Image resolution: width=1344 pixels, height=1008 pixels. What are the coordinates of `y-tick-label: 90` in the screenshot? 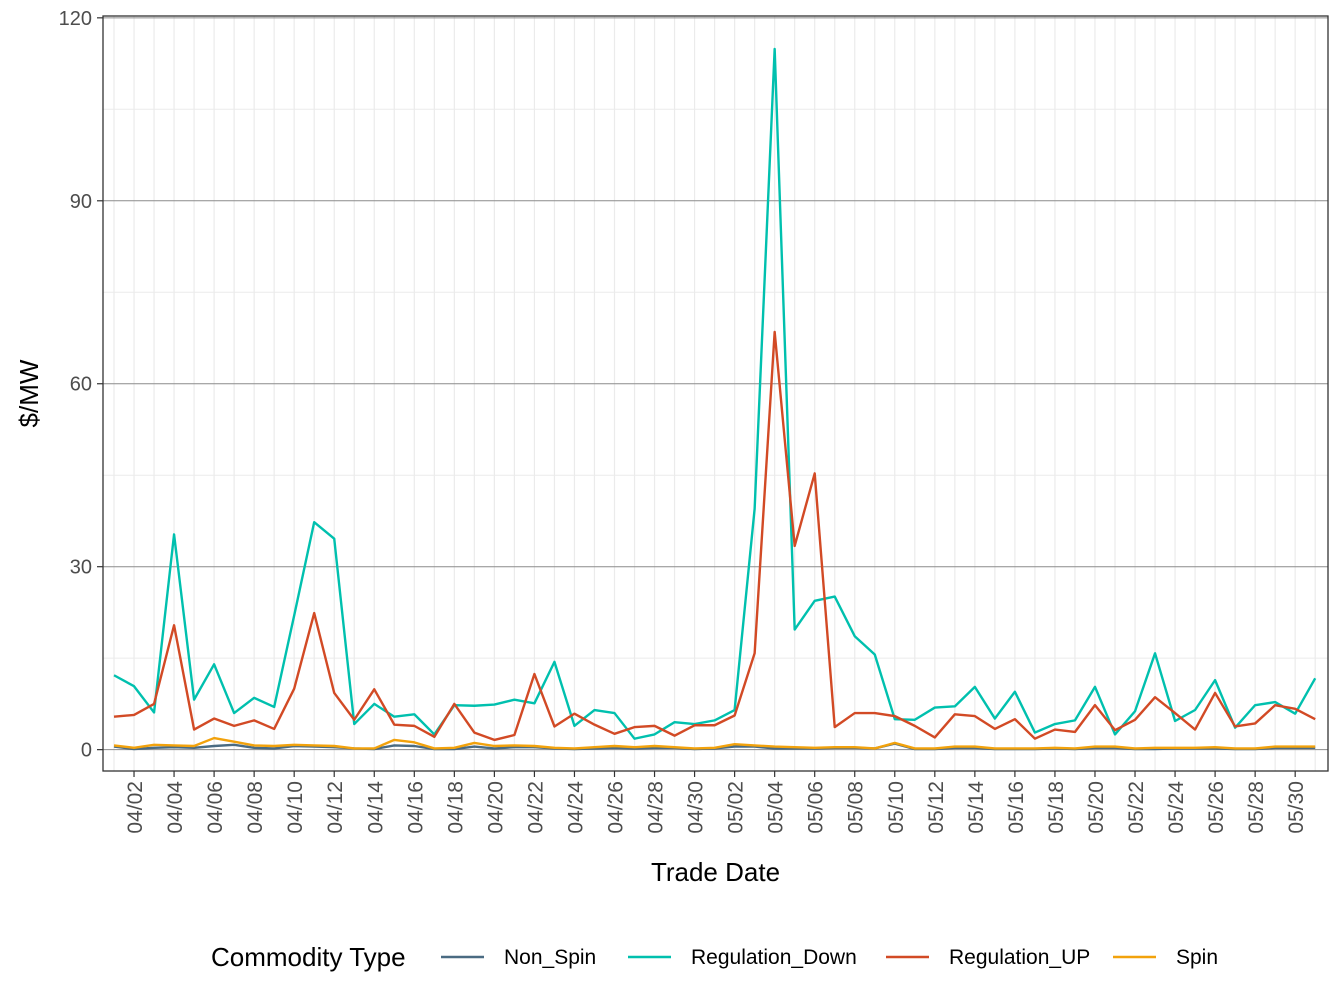 It's located at (81, 202).